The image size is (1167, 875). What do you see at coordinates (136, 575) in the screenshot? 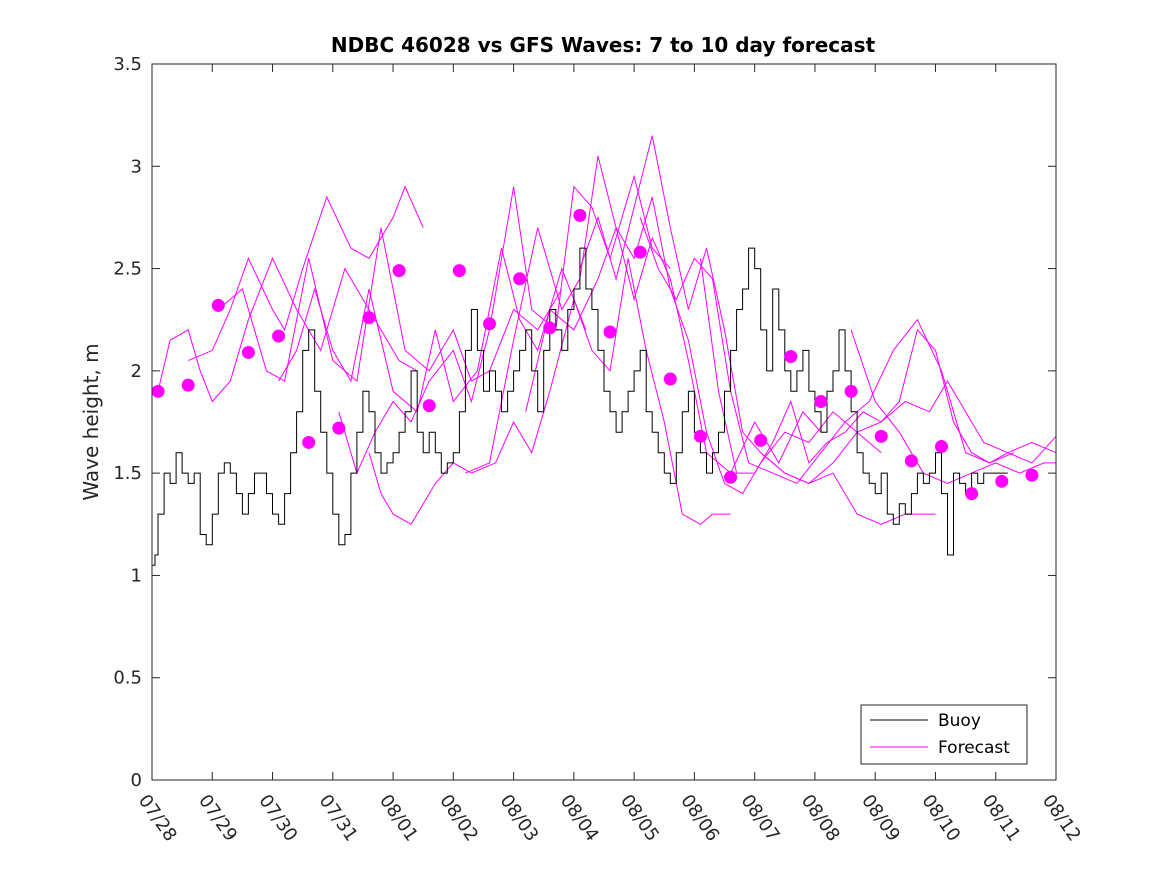
I see `y-tick-label: 1` at bounding box center [136, 575].